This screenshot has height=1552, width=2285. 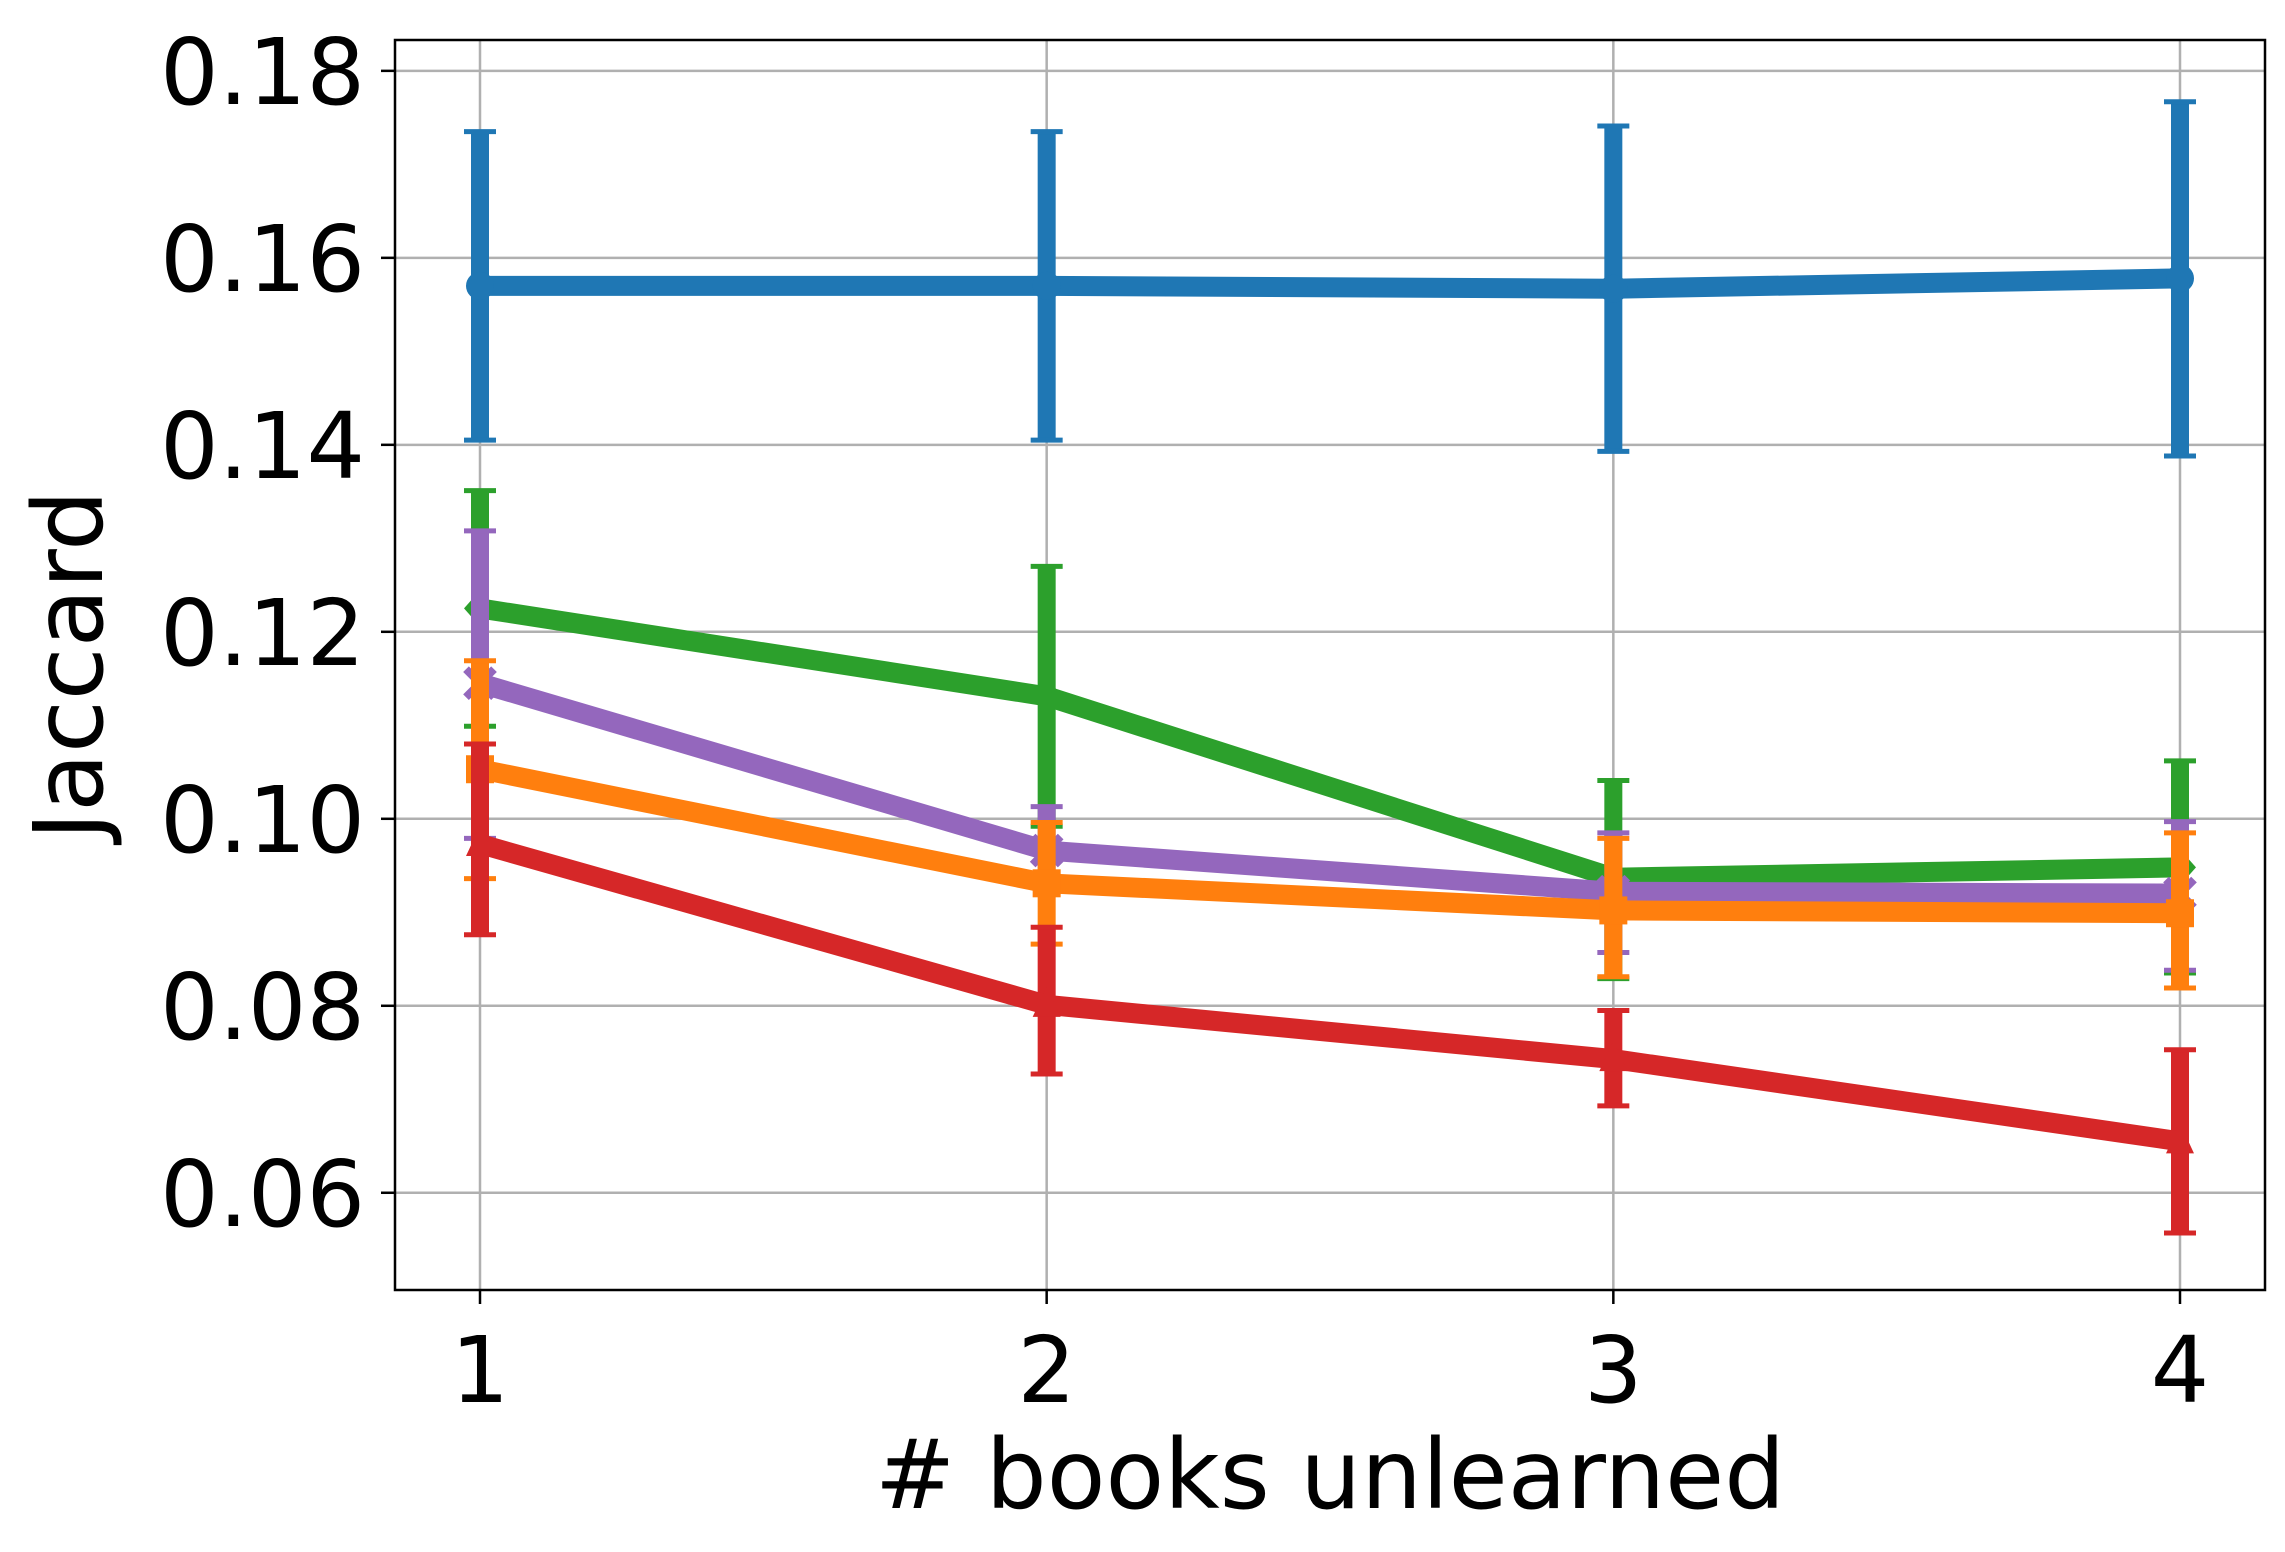 What do you see at coordinates (262, 633) in the screenshot?
I see `y-tick-label: 0.12` at bounding box center [262, 633].